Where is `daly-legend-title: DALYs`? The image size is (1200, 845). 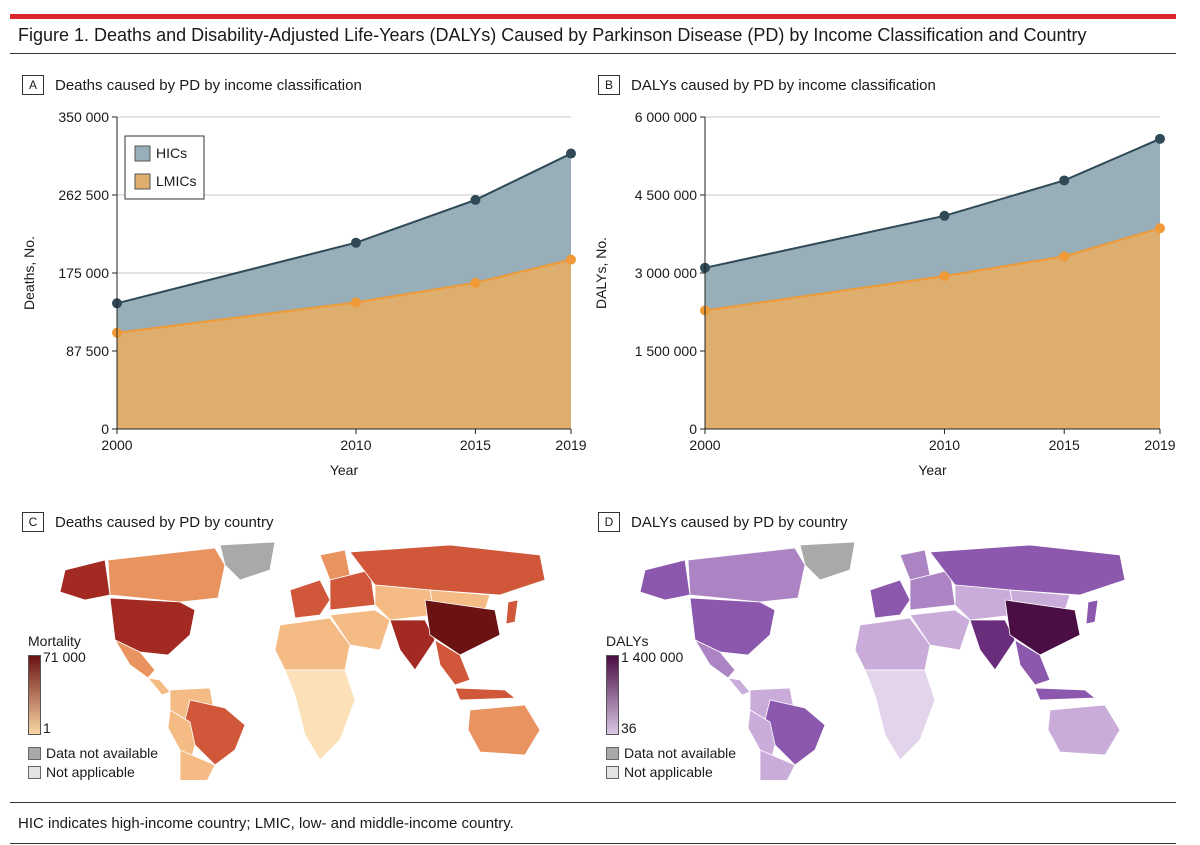 daly-legend-title: DALYs is located at coordinates (627, 641).